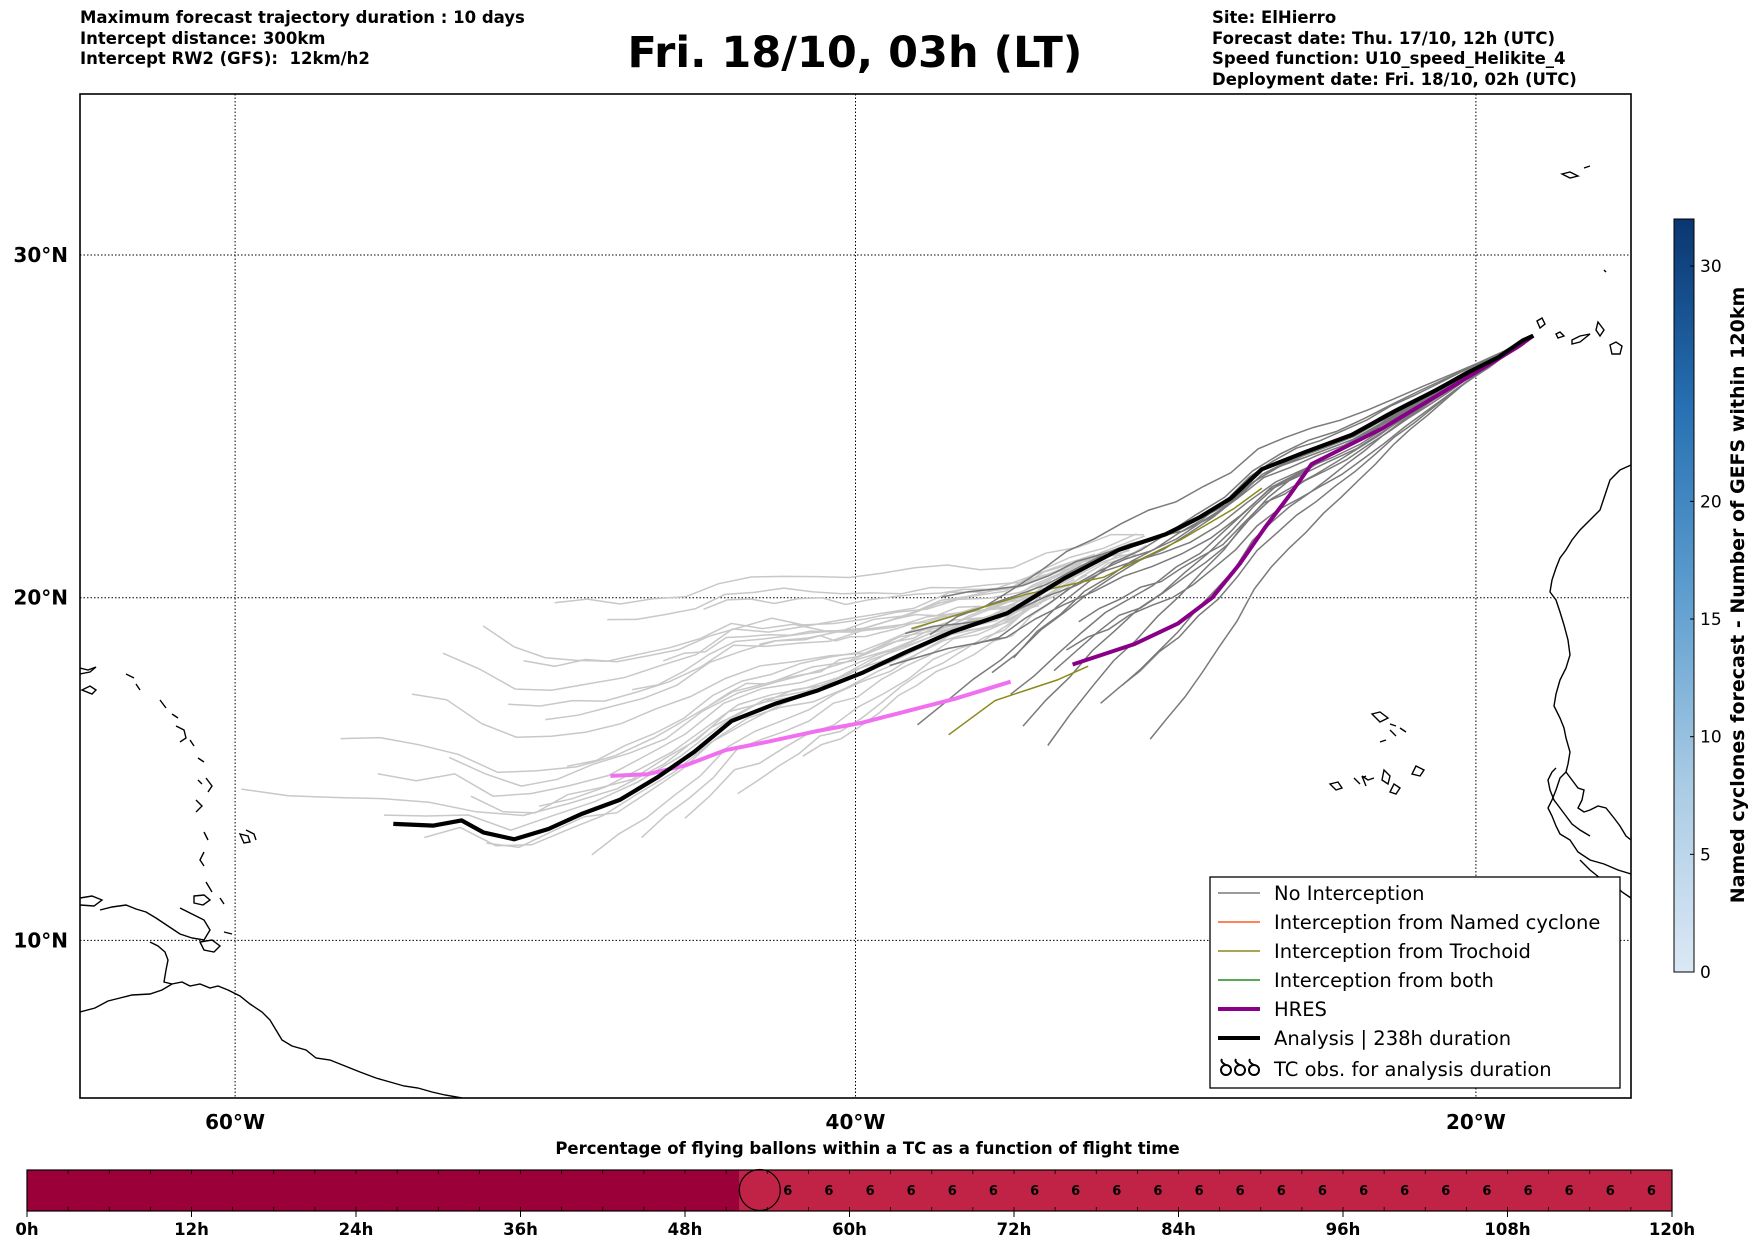  I want to click on intercept-rw2-text: Intercept RW2 (GFS): 12km/h2, so click(225, 58).